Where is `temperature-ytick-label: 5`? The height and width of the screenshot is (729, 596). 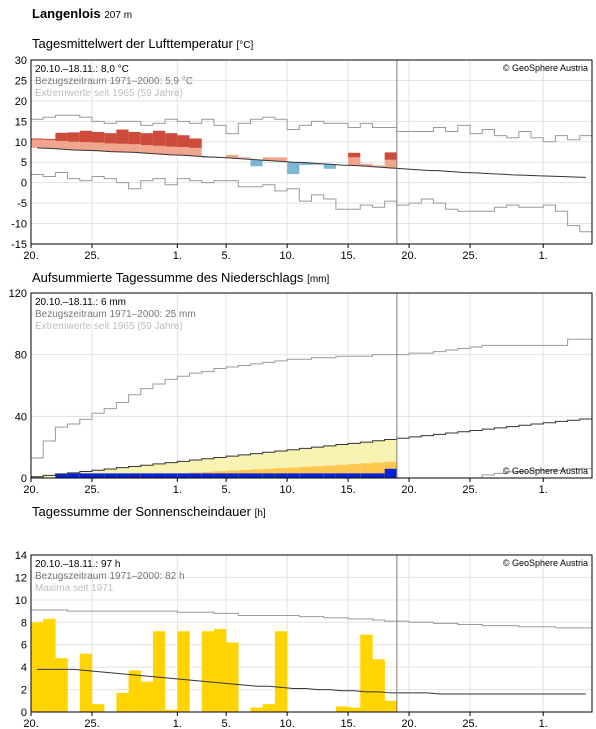 temperature-ytick-label: 5 is located at coordinates (24, 163).